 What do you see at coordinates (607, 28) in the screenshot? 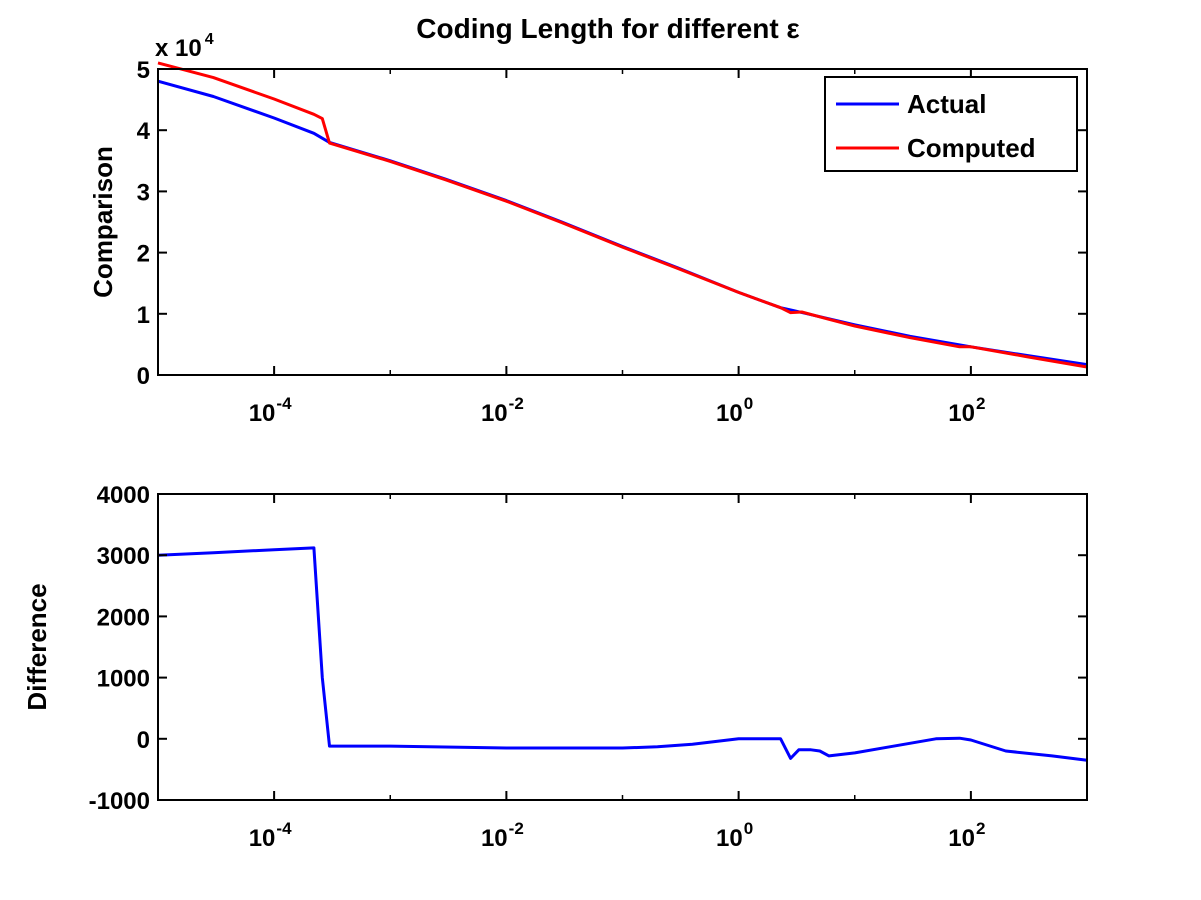
I see `chart-title: Coding Length for different ε` at bounding box center [607, 28].